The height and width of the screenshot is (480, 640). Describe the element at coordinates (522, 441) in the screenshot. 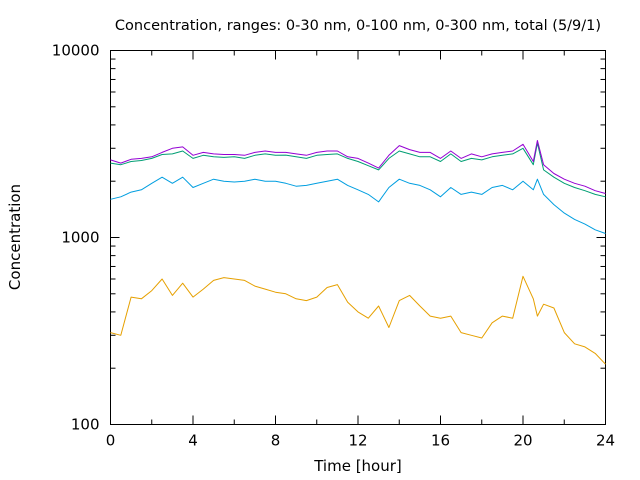

I see `x-tick-label: 20` at that location.